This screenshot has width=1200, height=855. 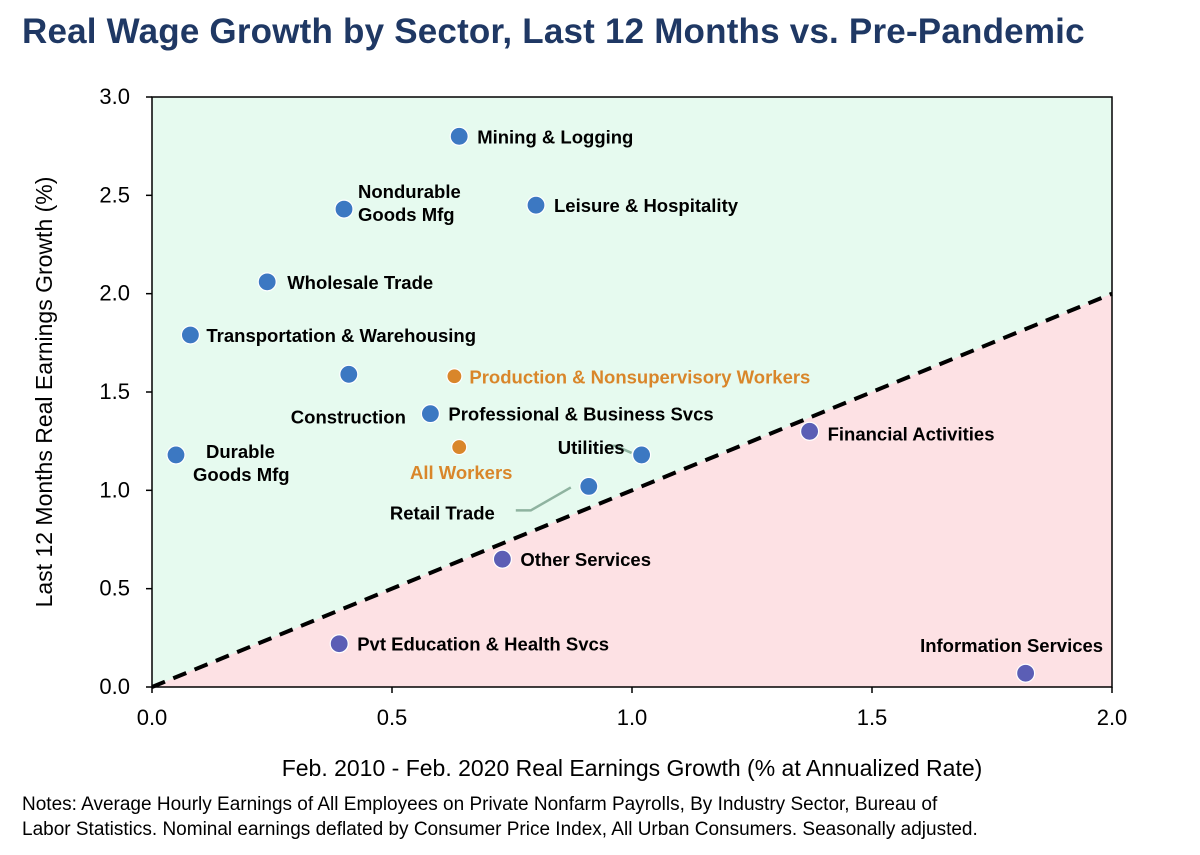 I want to click on point-label: Production & Nonsupervisory Workers, so click(x=639, y=376).